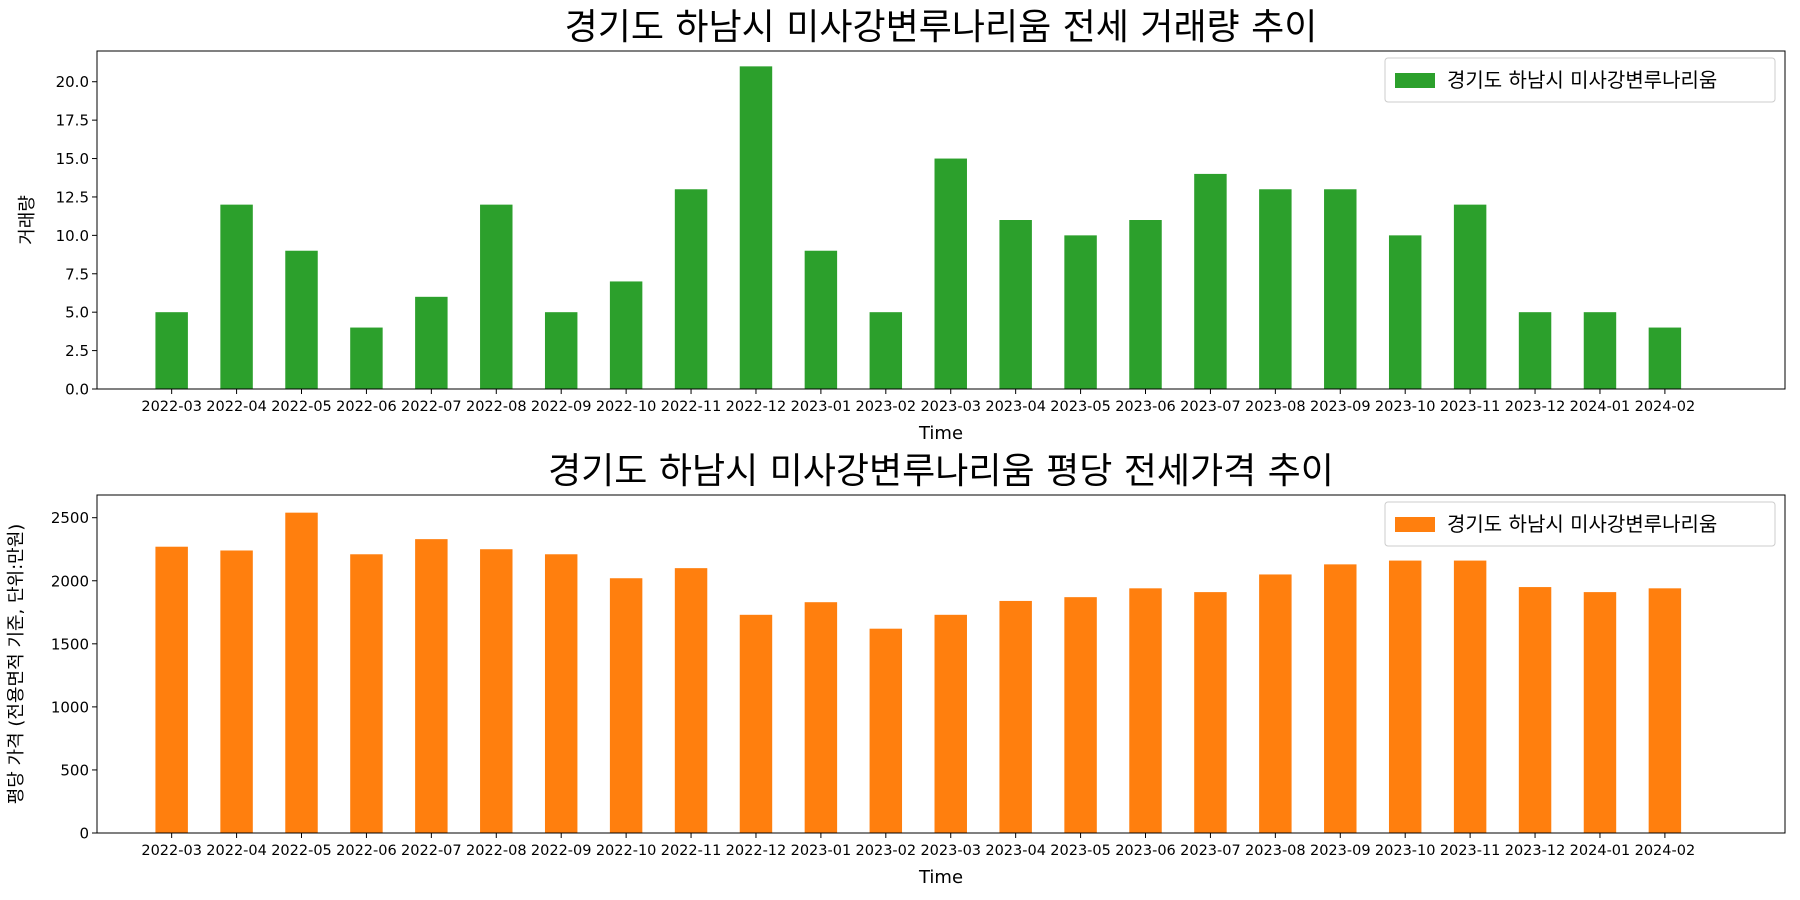 The height and width of the screenshot is (900, 1800). Describe the element at coordinates (756, 851) in the screenshot. I see `x-tick-label: 2022-12` at that location.